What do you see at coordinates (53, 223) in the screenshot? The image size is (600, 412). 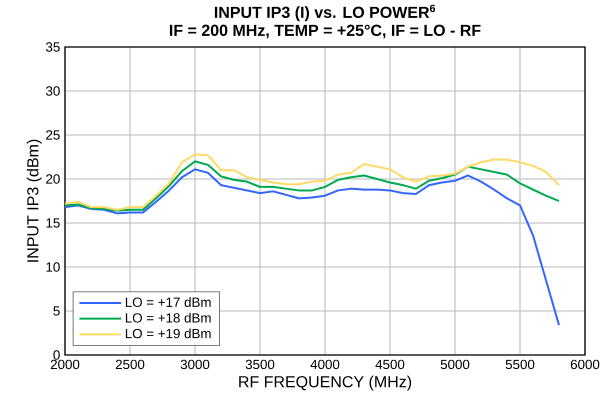 I see `y-tick-label: 15` at bounding box center [53, 223].